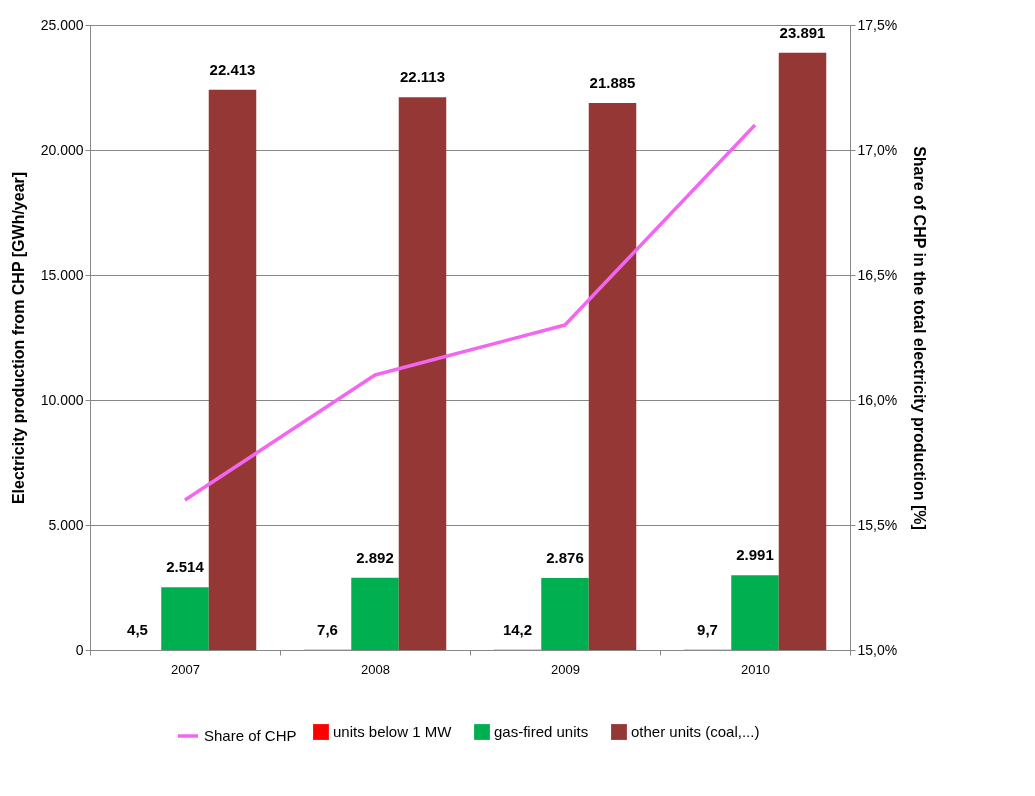  What do you see at coordinates (375, 557) in the screenshot?
I see `data-label: 2.892` at bounding box center [375, 557].